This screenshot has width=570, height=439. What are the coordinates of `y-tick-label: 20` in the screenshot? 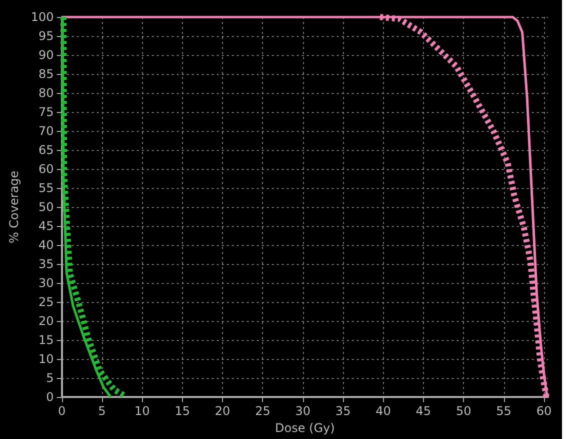 It's located at (46, 321).